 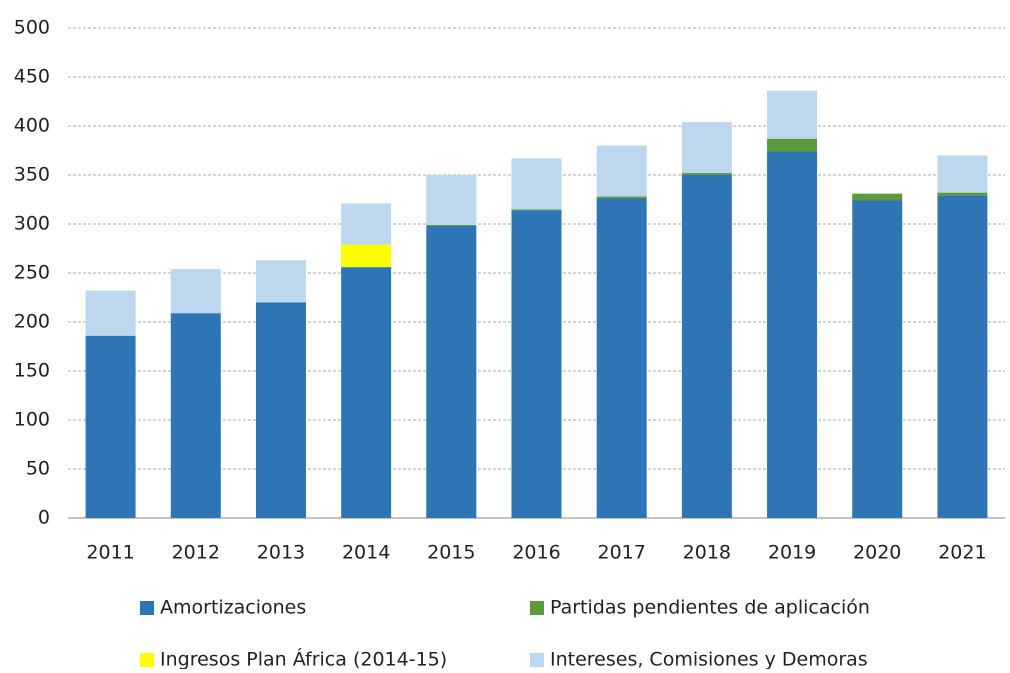 I want to click on y-tick-label: 150, so click(x=32, y=371).